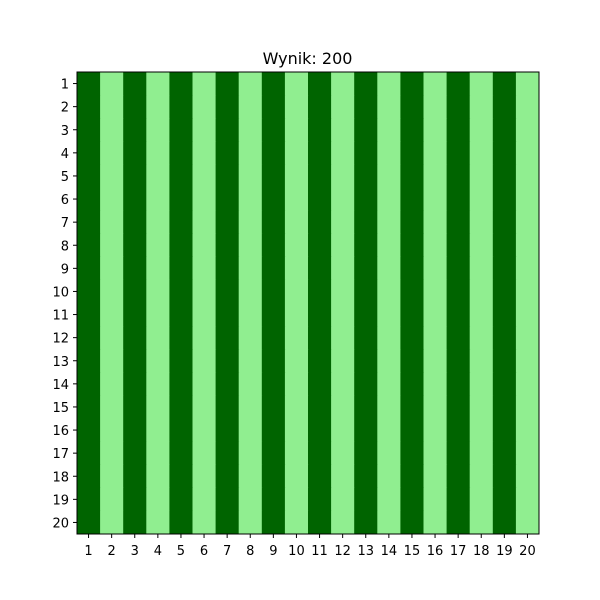  Describe the element at coordinates (319, 551) in the screenshot. I see `x-tick-label: 11` at that location.